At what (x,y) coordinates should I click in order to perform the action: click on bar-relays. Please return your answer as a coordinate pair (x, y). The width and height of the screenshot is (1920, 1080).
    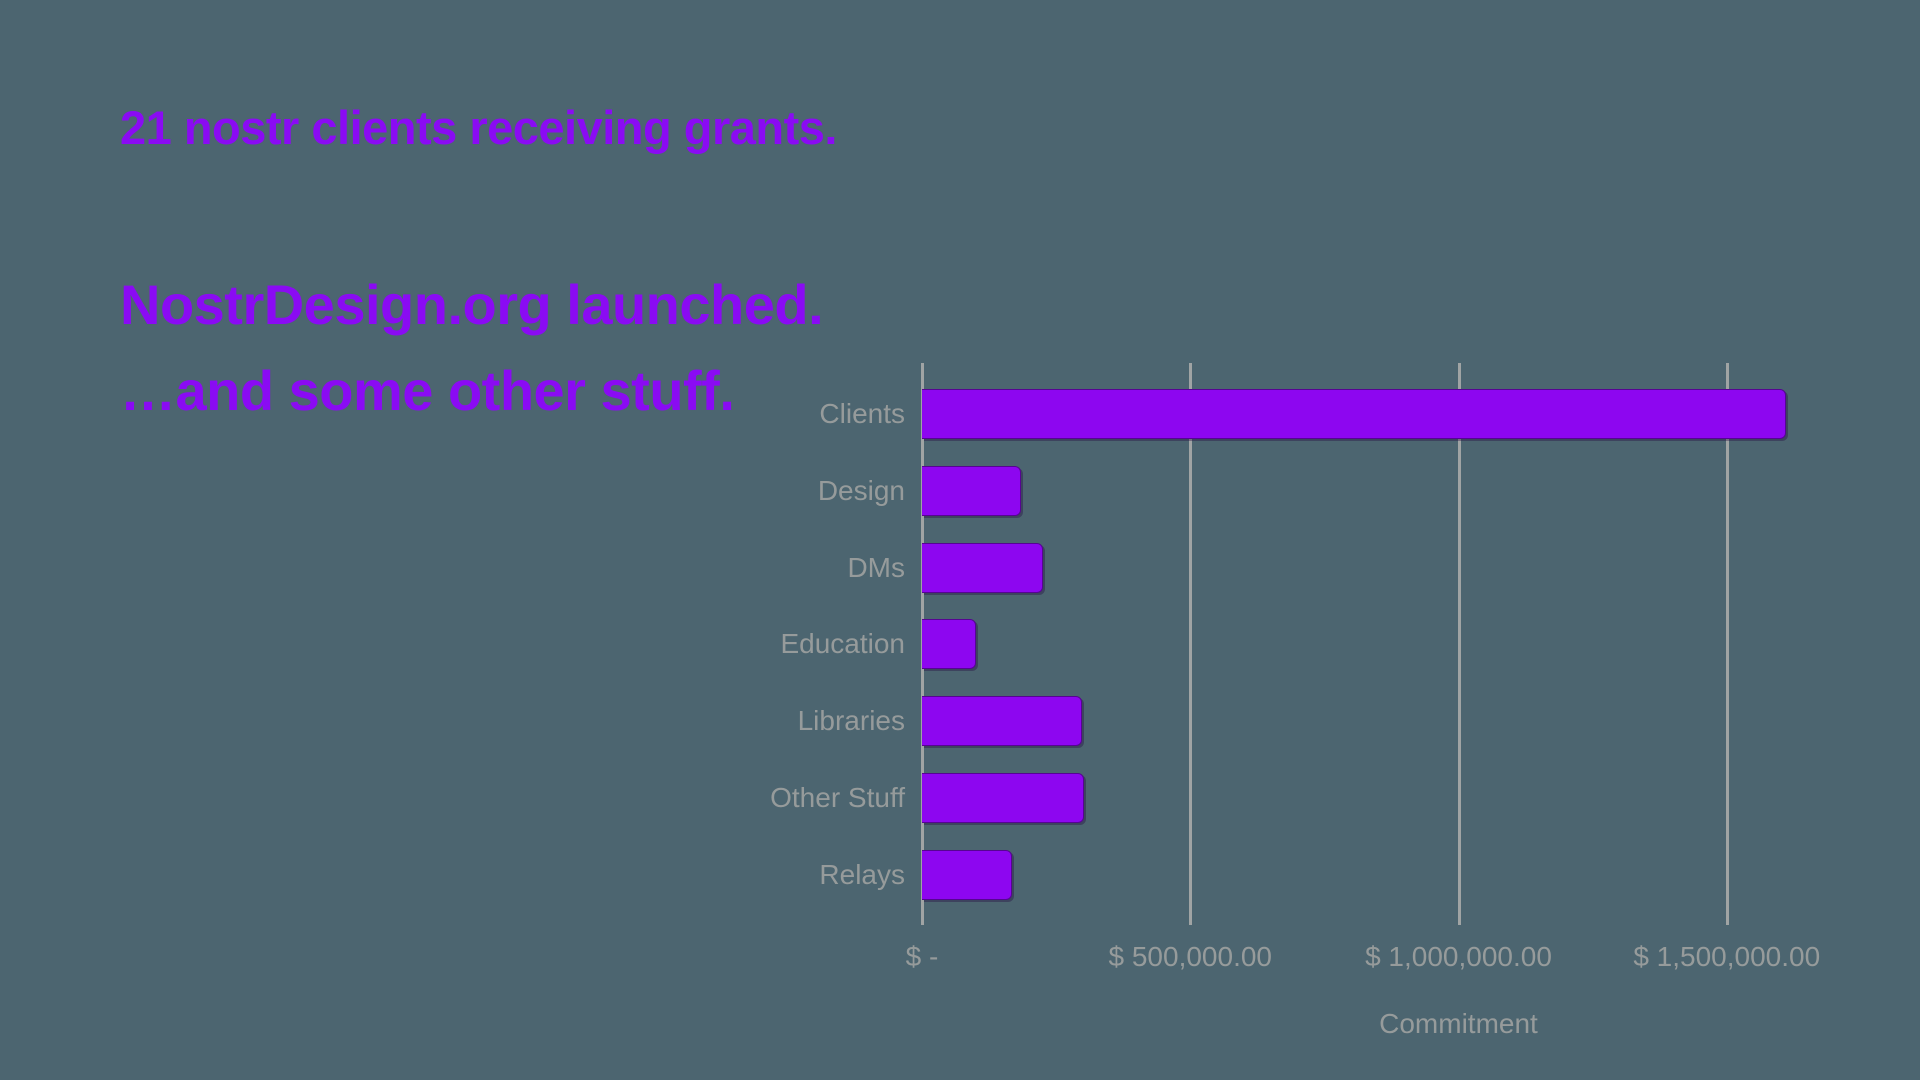
    Looking at the image, I should click on (967, 874).